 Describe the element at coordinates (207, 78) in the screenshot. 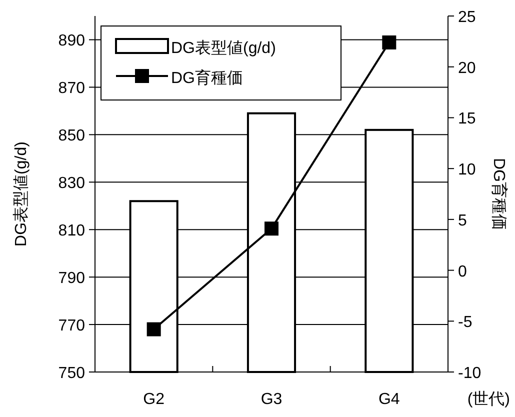

I see `legend-label: DG育種価` at that location.